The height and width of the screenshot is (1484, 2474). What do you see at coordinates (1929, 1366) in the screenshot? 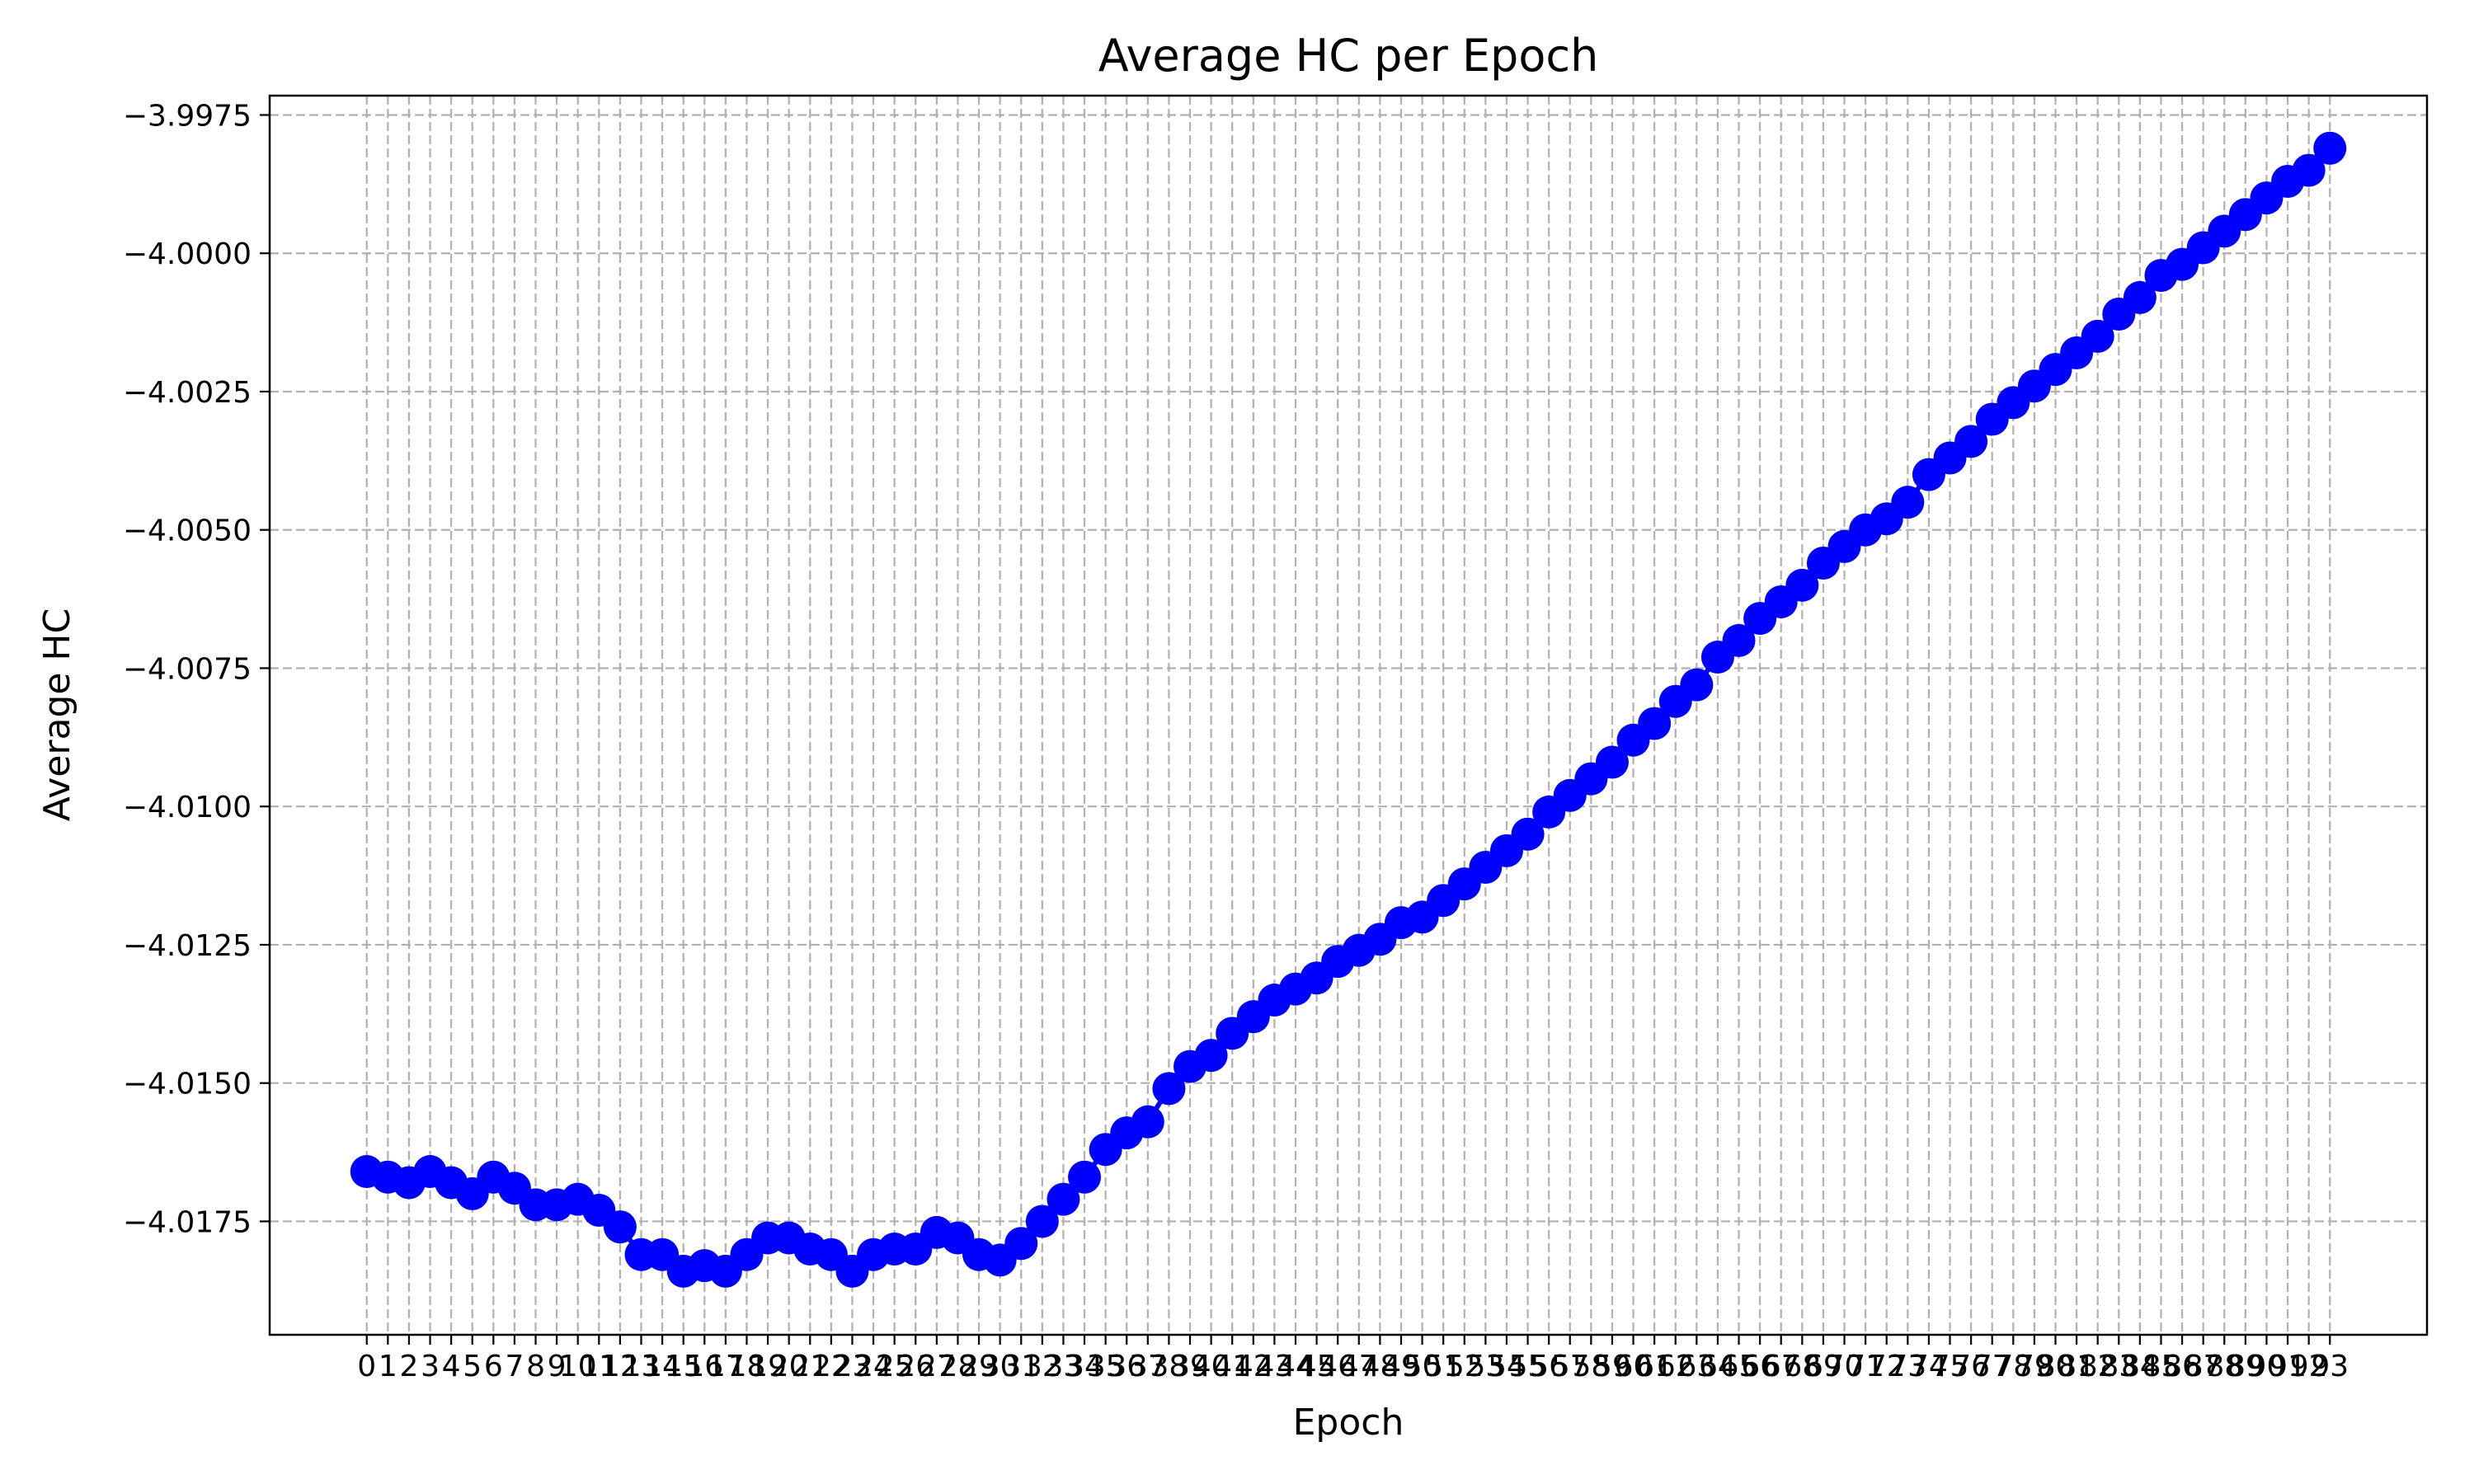
I see `x-tick-label: 74` at bounding box center [1929, 1366].